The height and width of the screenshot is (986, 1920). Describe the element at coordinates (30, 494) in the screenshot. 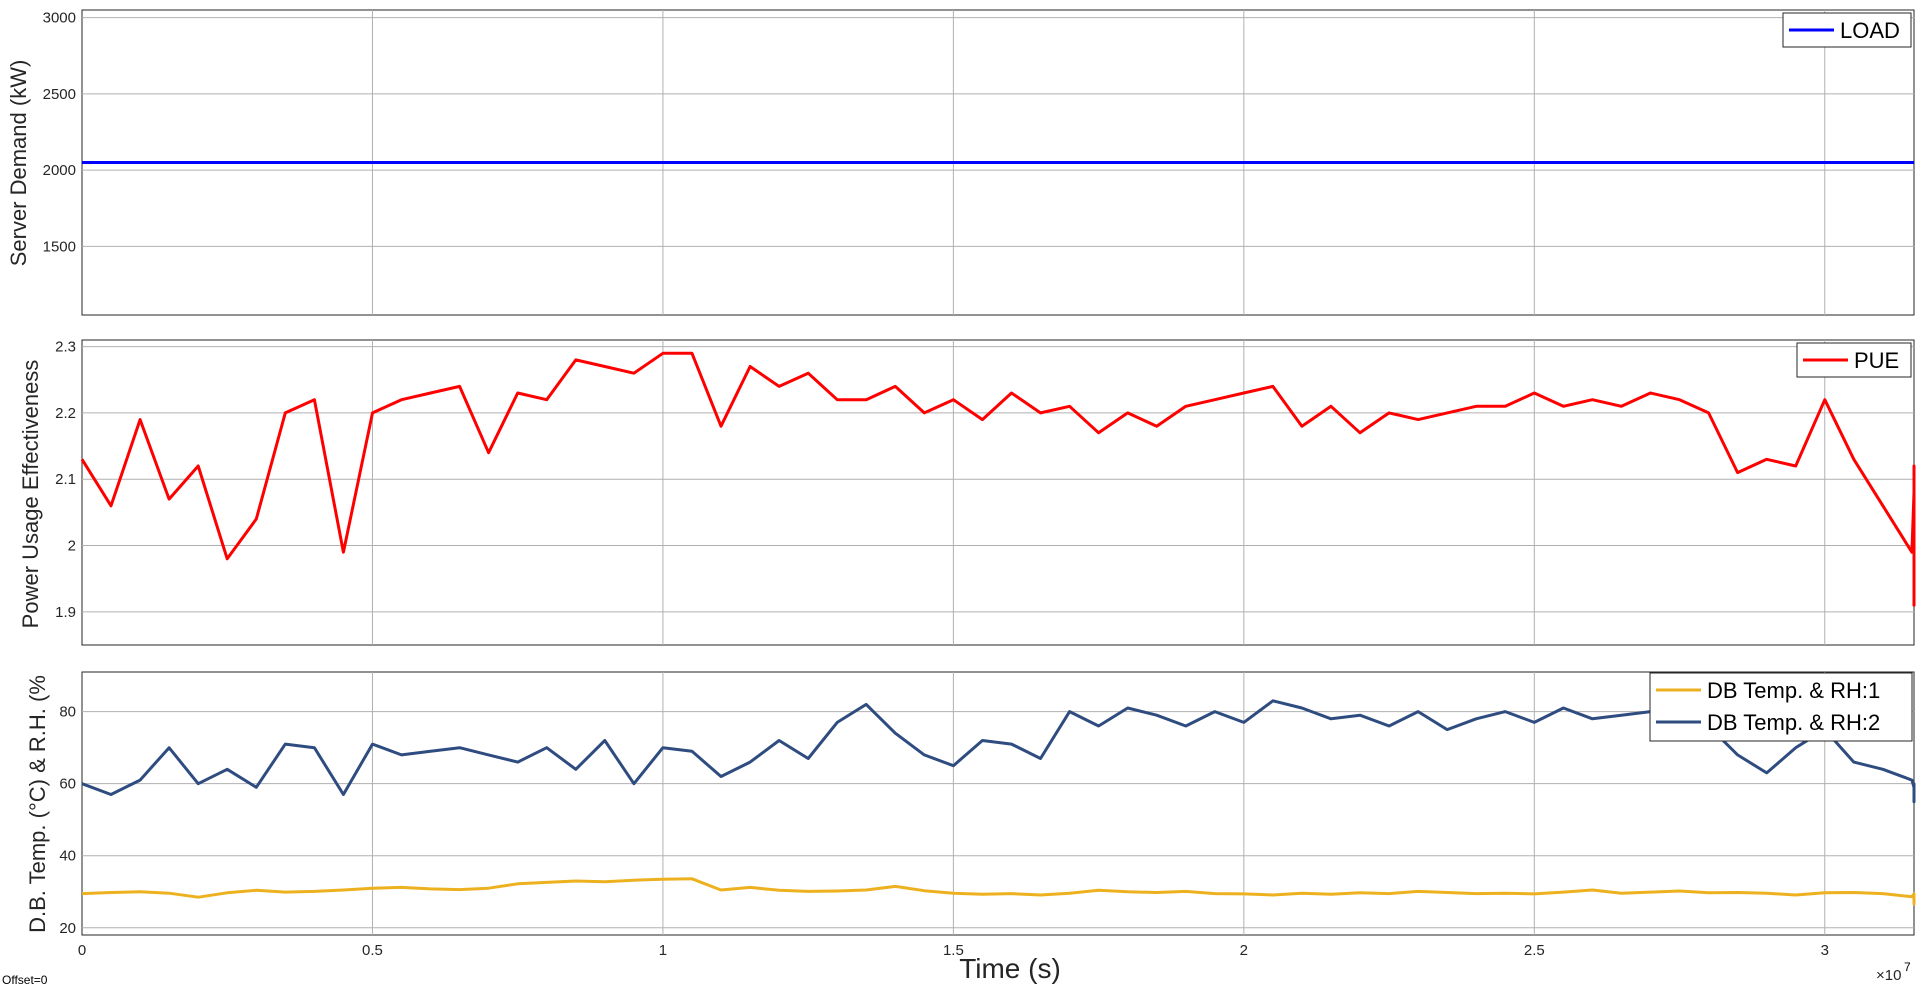

I see `pue-ylabel: Power Usage Effectiveness` at that location.